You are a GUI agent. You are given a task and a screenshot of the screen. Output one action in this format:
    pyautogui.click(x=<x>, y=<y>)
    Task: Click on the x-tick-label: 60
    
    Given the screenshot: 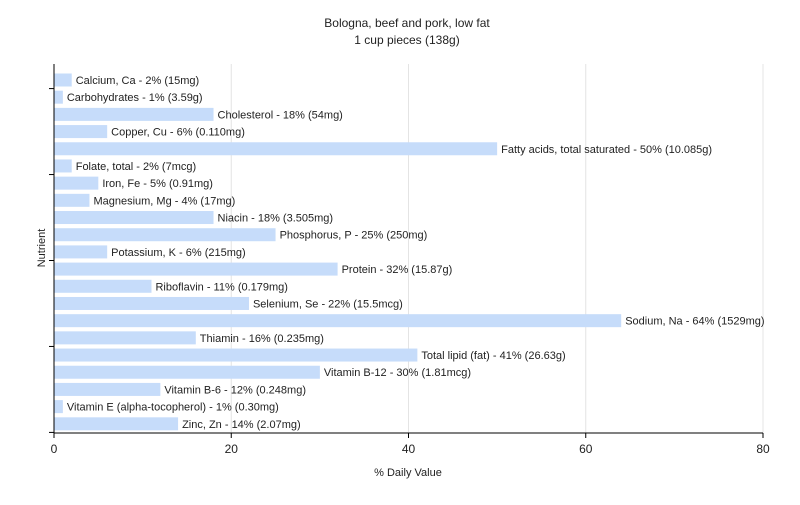 What is the action you would take?
    pyautogui.click(x=586, y=449)
    